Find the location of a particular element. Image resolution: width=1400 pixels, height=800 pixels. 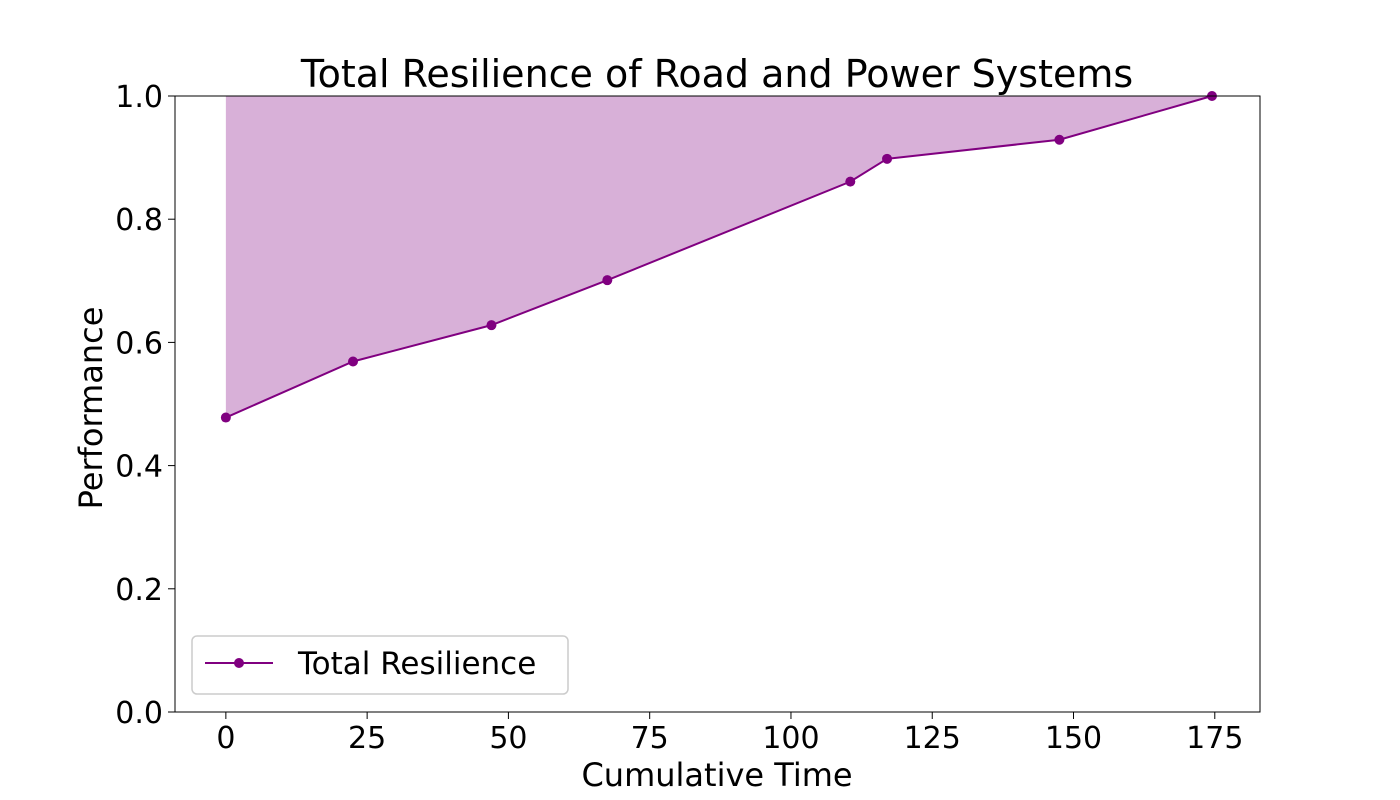

x-tick-label: 100 is located at coordinates (790, 738).